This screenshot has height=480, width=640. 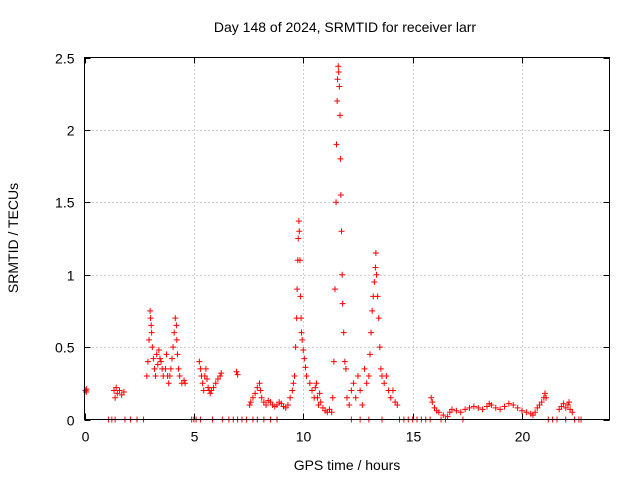 I want to click on y-axis-label: SRMTID / TECUs, so click(x=13, y=238).